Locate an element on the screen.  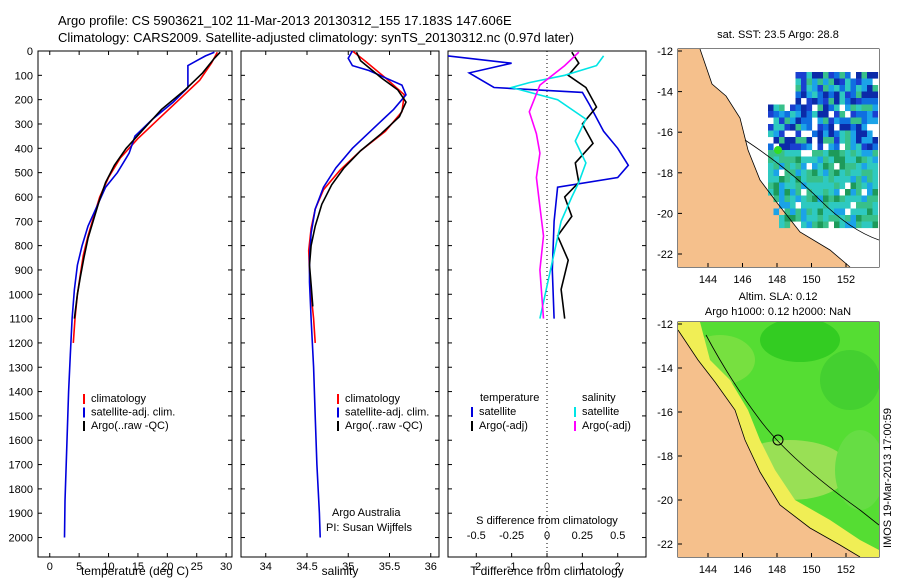
coastline is located at coordinates (769, 443).